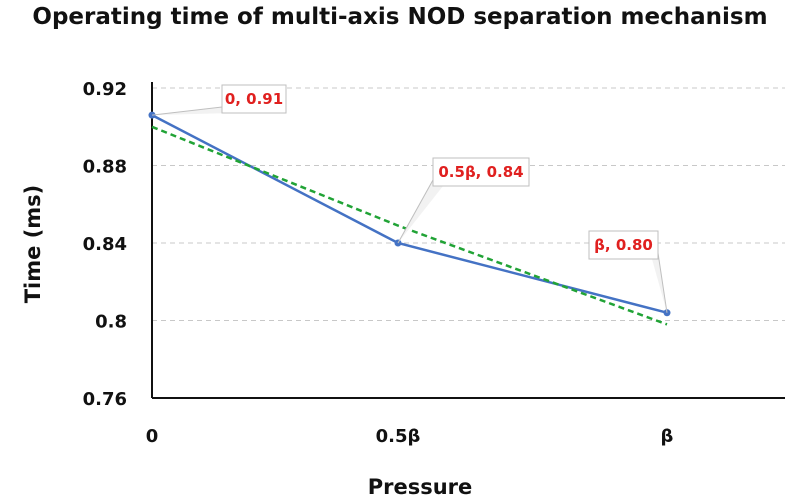 This screenshot has height=502, width=800. Describe the element at coordinates (111, 322) in the screenshot. I see `y-tick-label: 0.8` at that location.